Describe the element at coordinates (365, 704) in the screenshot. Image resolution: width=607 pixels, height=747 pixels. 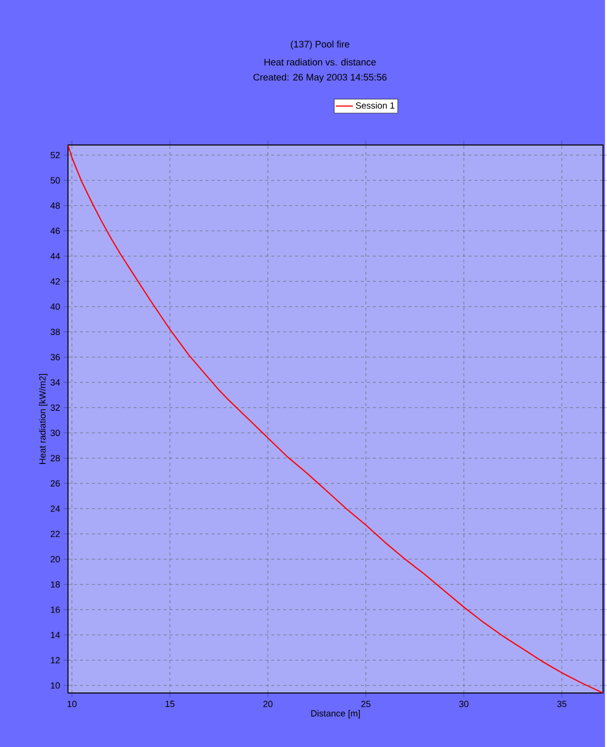
I see `x-tick-label: 25` at that location.